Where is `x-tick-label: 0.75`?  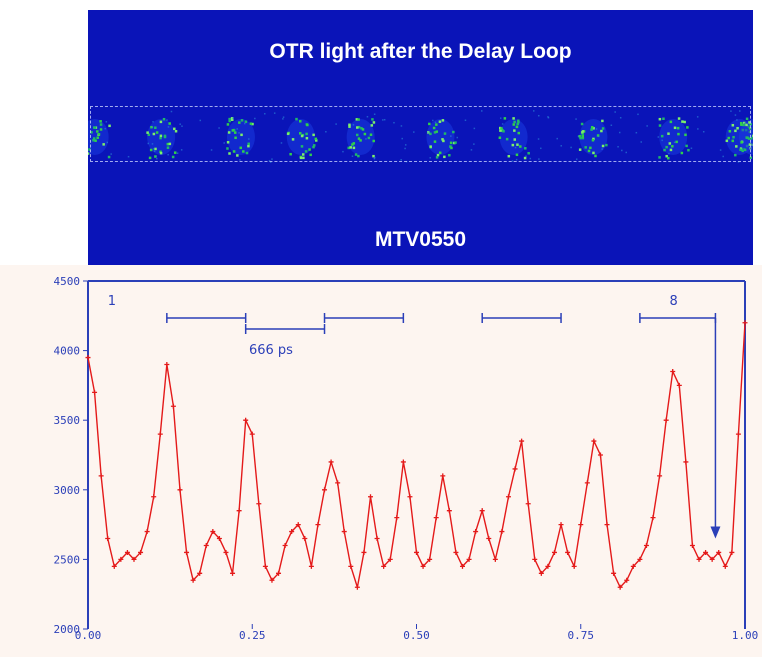 x-tick-label: 0.75 is located at coordinates (581, 635).